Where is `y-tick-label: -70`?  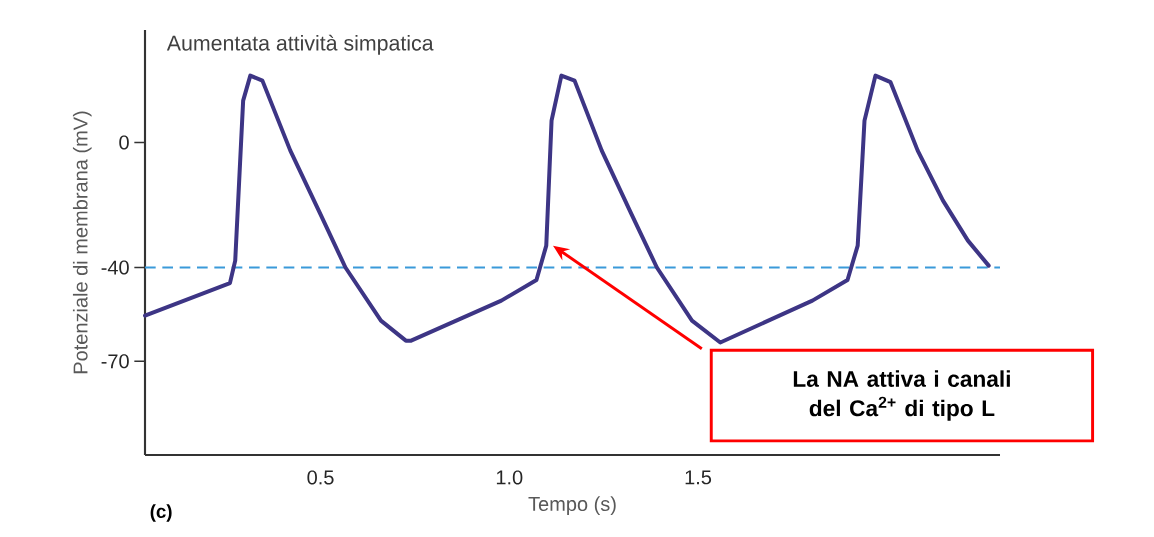 y-tick-label: -70 is located at coordinates (115, 361).